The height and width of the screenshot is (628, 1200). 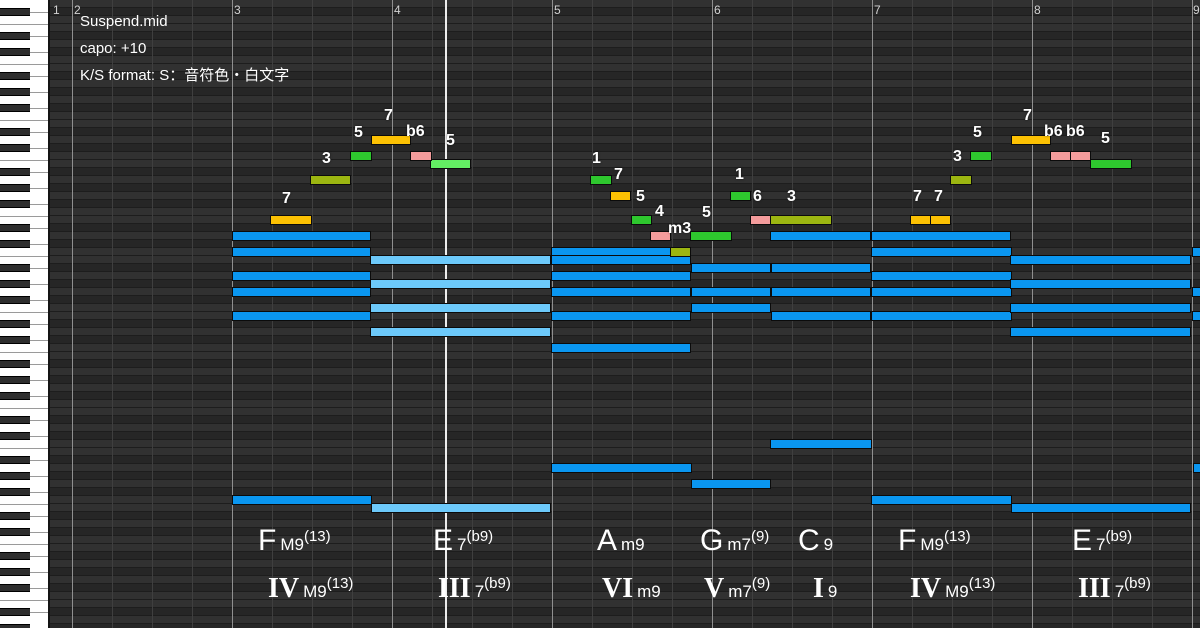 I want to click on midi-note-lgreen, so click(x=450, y=164).